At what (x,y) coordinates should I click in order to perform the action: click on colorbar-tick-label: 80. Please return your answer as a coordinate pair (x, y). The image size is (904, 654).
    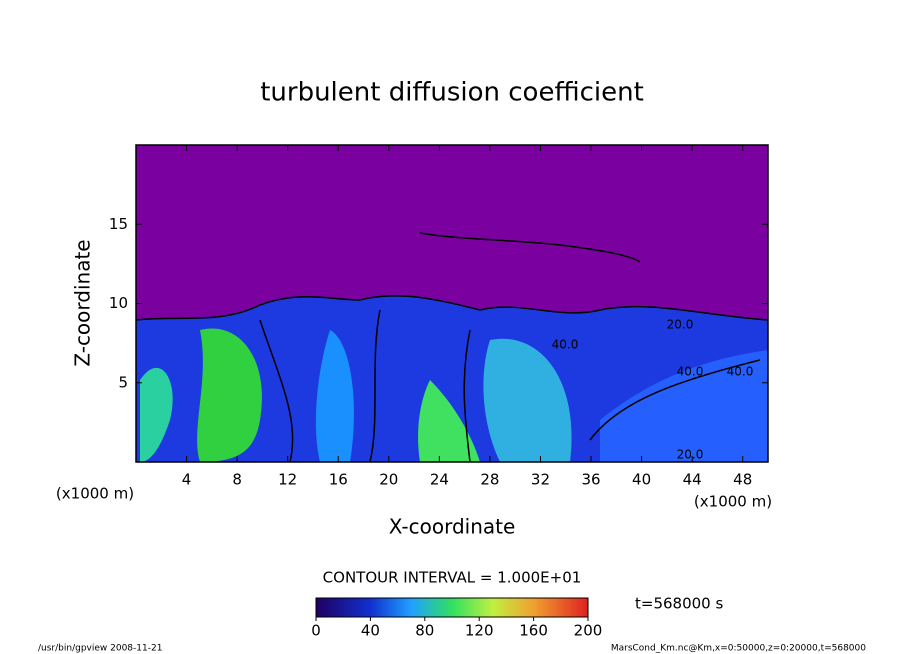
    Looking at the image, I should click on (424, 631).